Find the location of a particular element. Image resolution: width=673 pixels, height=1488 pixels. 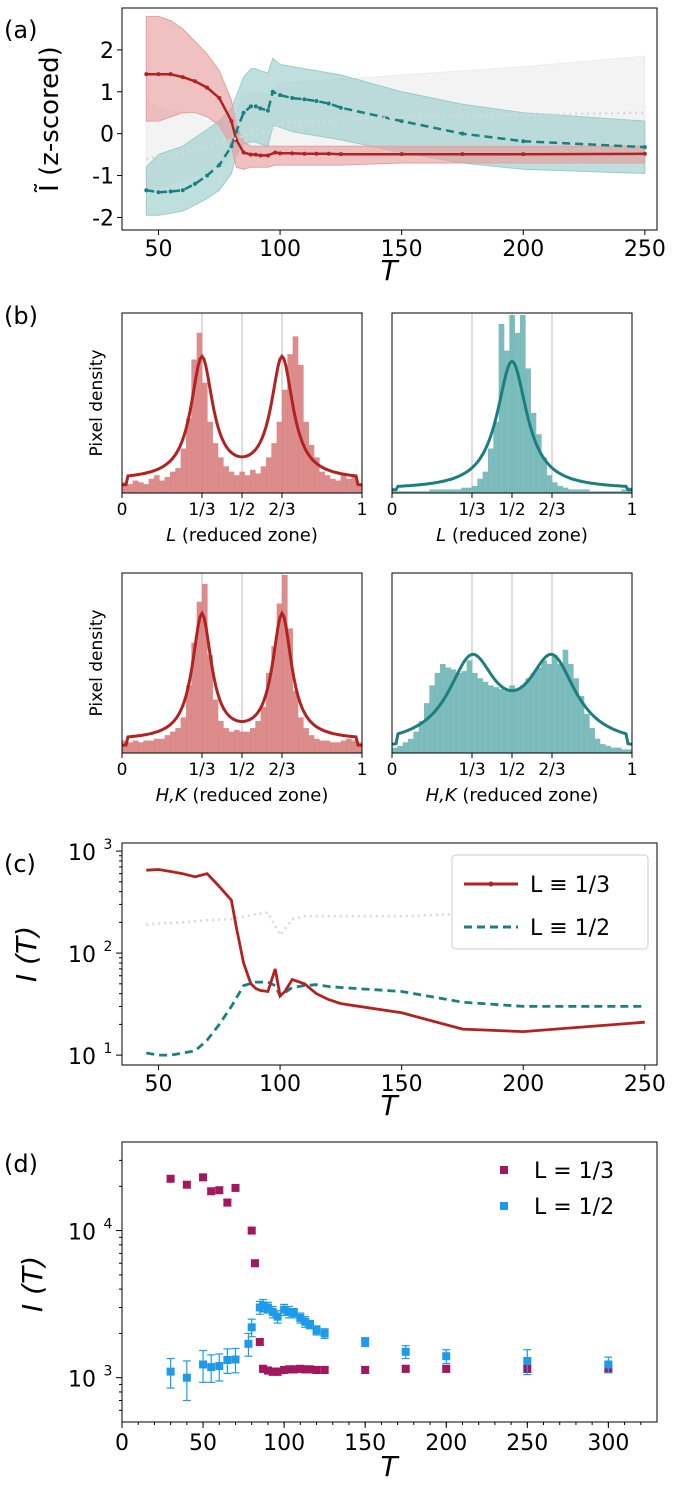

ytick-exp-d: 3 is located at coordinates (108, 1372).